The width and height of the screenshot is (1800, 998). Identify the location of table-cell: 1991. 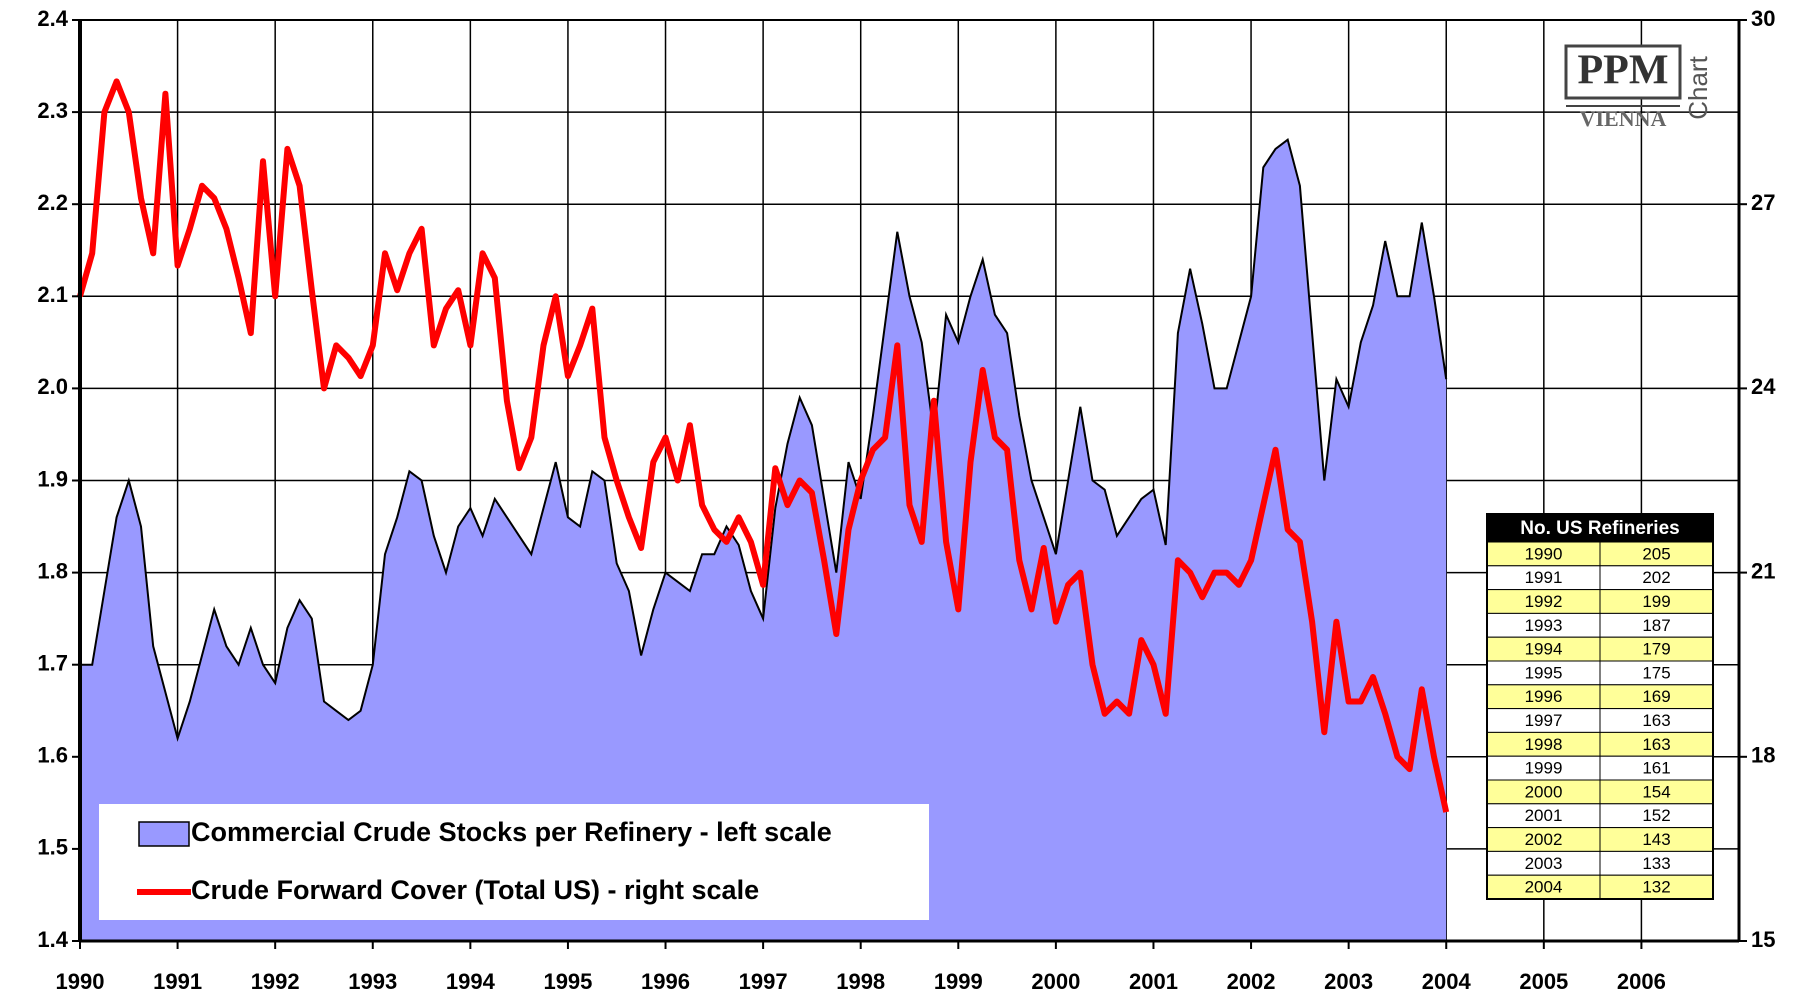
(1544, 577).